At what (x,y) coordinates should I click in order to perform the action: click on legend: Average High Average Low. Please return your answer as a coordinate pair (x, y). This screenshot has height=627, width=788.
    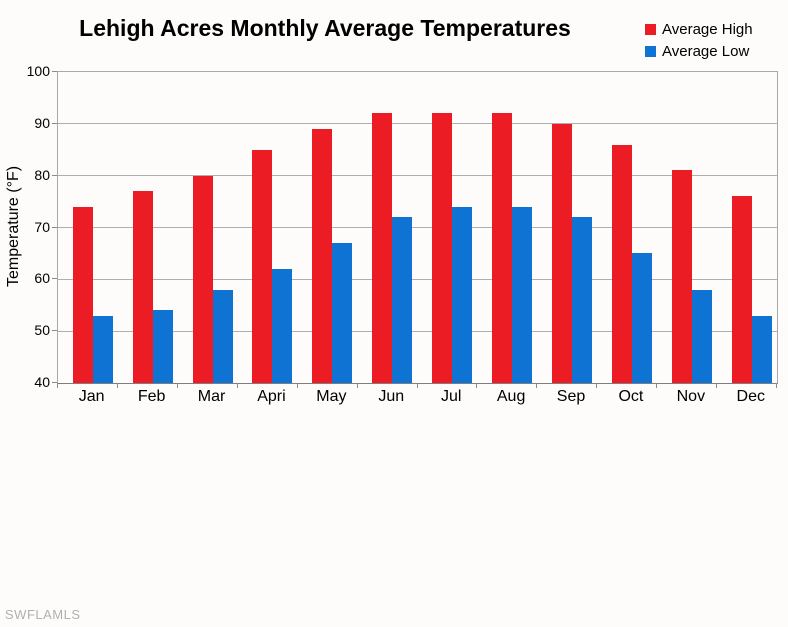
    Looking at the image, I should click on (699, 41).